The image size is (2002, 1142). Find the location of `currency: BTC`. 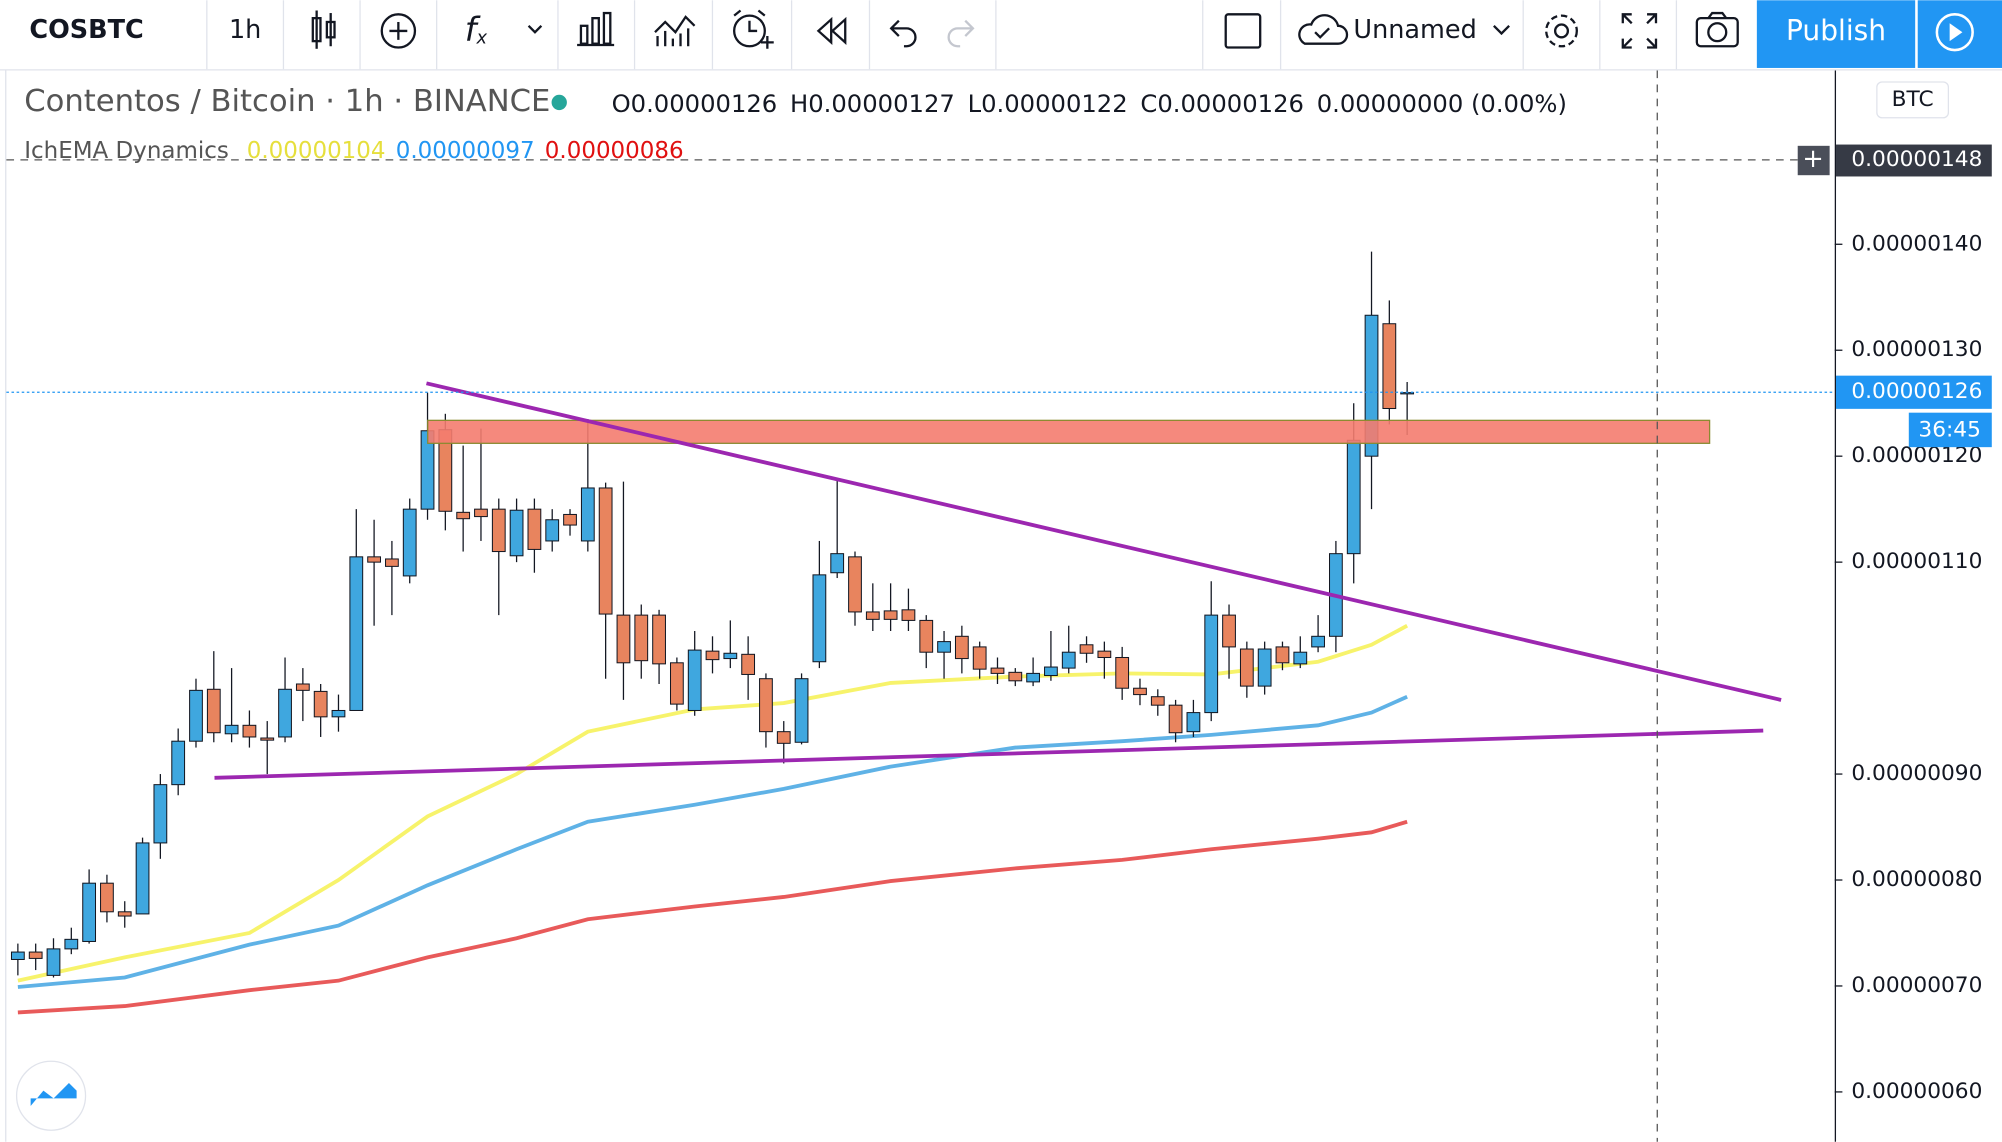

currency: BTC is located at coordinates (1913, 99).